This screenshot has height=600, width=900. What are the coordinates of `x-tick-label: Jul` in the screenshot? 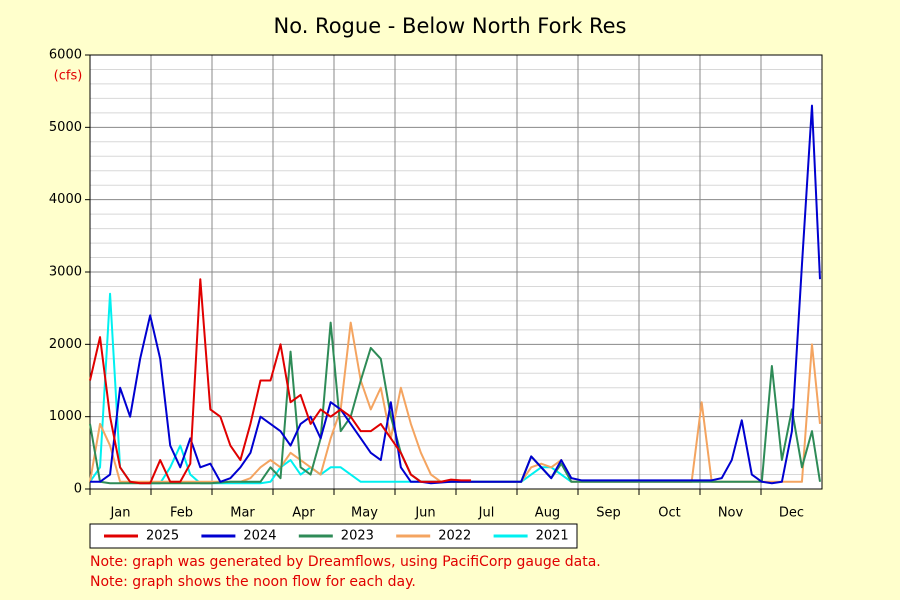 It's located at (486, 513).